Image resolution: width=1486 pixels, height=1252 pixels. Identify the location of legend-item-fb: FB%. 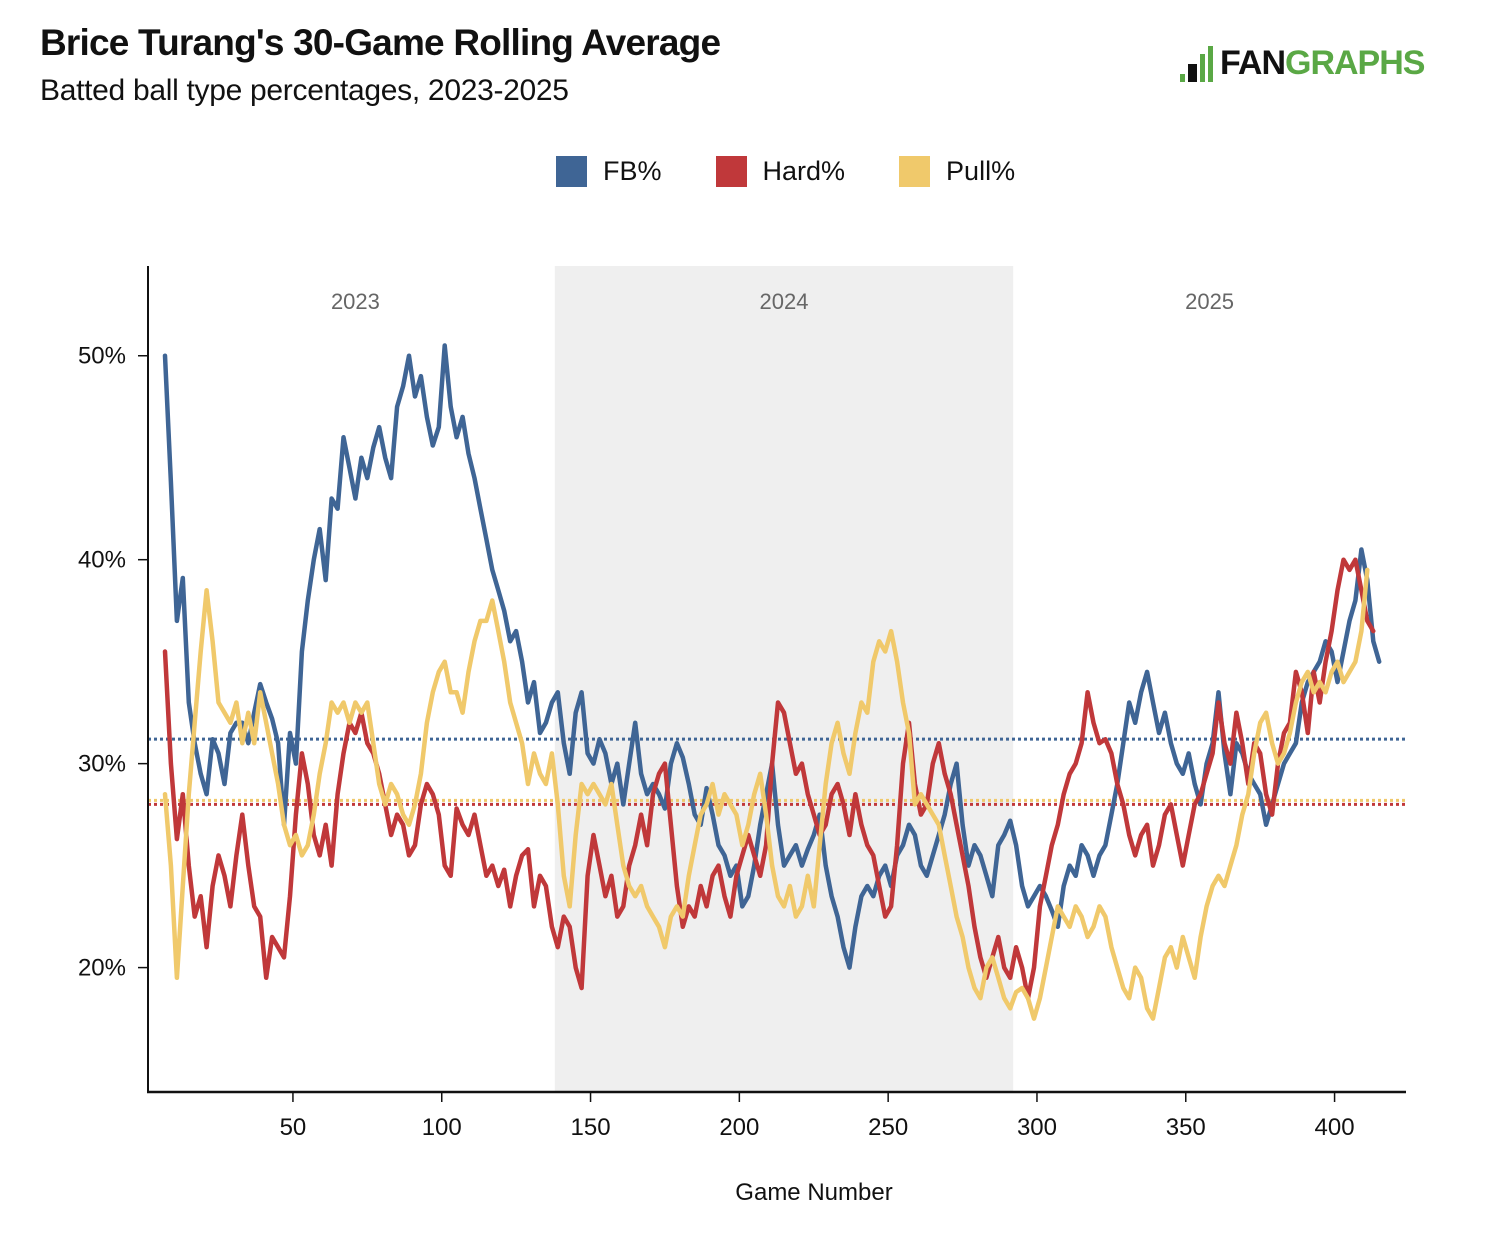
(609, 171).